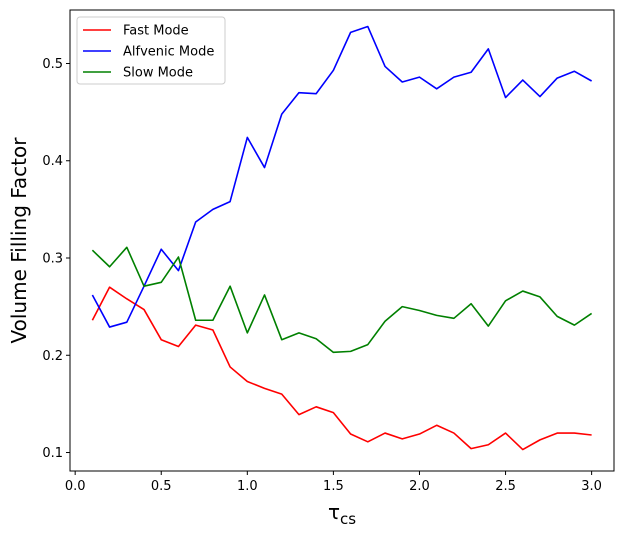 The image size is (622, 534). Describe the element at coordinates (75, 486) in the screenshot. I see `x-tick-label: 0.0` at that location.